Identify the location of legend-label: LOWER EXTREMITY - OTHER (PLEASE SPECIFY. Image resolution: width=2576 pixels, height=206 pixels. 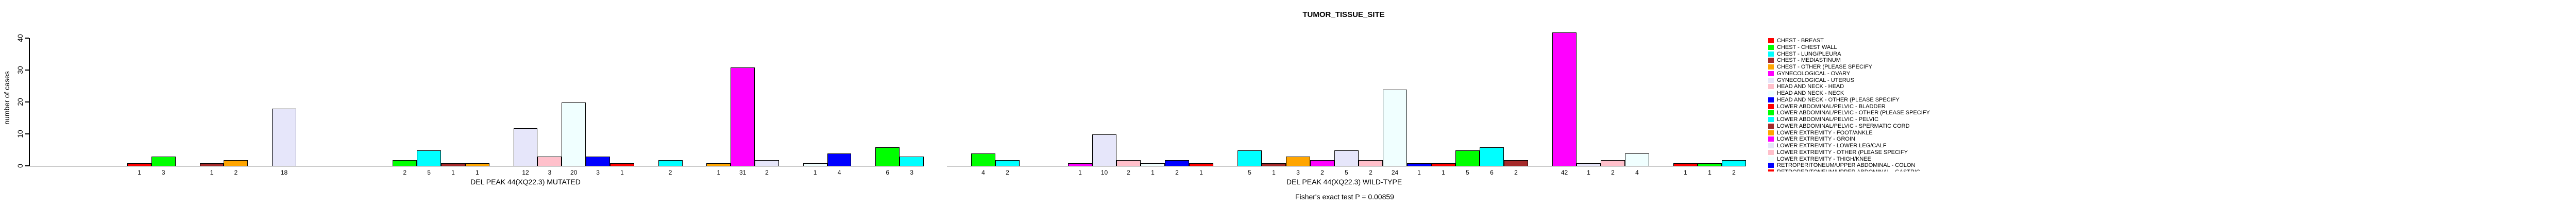
(1842, 152).